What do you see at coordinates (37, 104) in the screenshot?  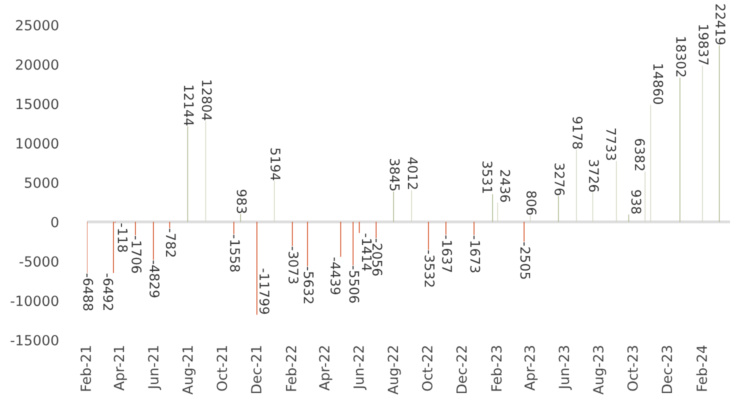 I see `y-tick-label: 15000` at bounding box center [37, 104].